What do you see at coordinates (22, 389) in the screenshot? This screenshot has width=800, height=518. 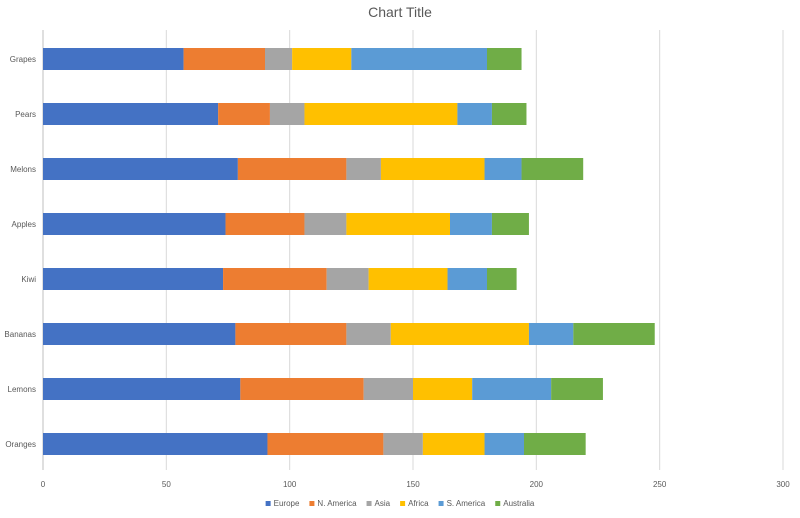 I see `category-label: Lemons` at bounding box center [22, 389].